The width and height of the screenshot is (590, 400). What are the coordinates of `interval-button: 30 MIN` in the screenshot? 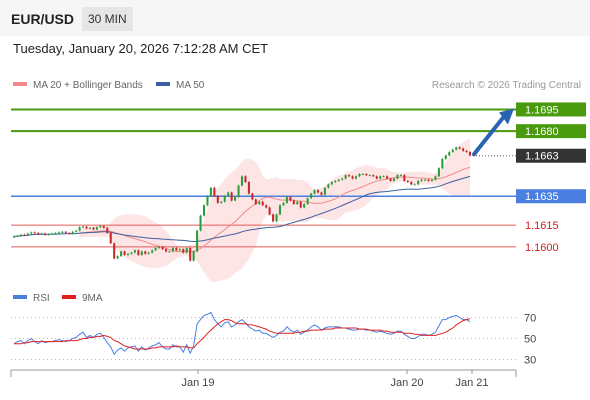 It's located at (107, 19).